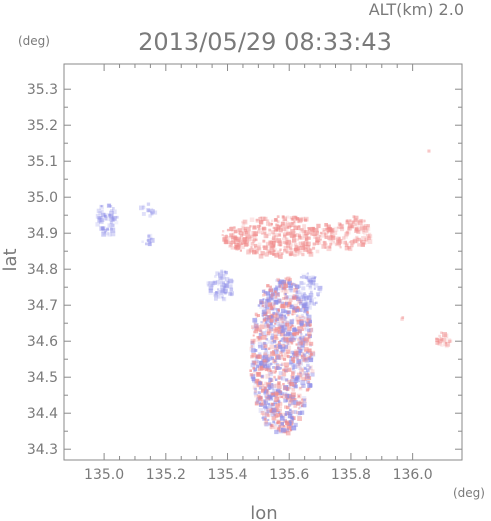 Image resolution: width=491 pixels, height=521 pixels. What do you see at coordinates (34, 41) in the screenshot?
I see `y-unit: (deg)` at bounding box center [34, 41].